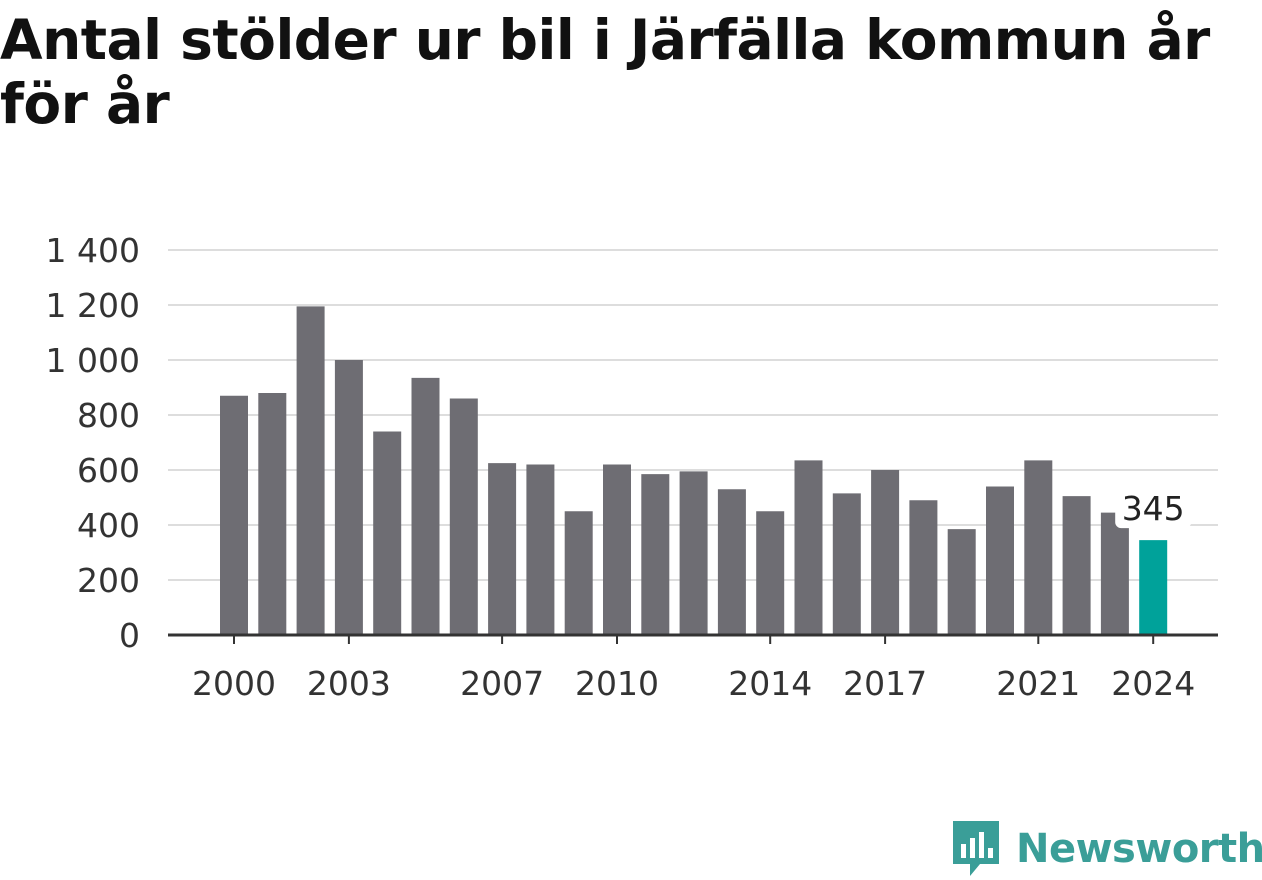 The image size is (1262, 880). Describe the element at coordinates (108, 470) in the screenshot. I see `y-tick-label: 600` at that location.